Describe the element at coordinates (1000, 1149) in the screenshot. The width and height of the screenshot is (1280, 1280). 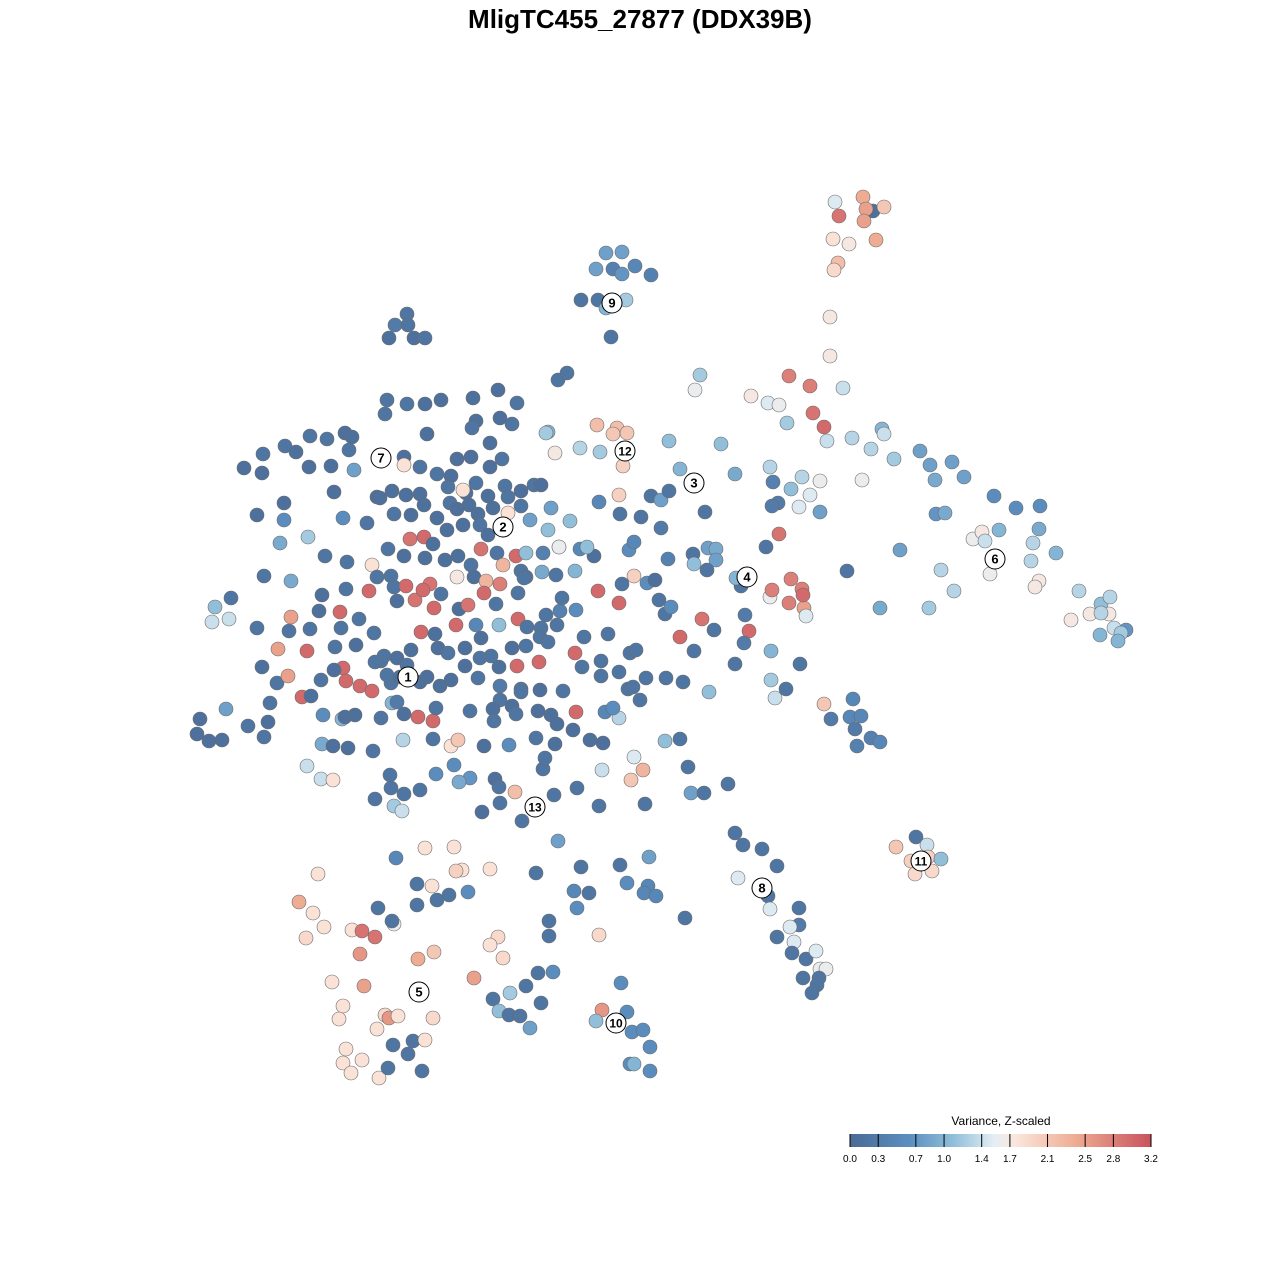
I see `colorbar-ticks: 0.0 0.3 0.7 1.0 1.4 1.7 2.1 2.5 2.8 3.2` at that location.